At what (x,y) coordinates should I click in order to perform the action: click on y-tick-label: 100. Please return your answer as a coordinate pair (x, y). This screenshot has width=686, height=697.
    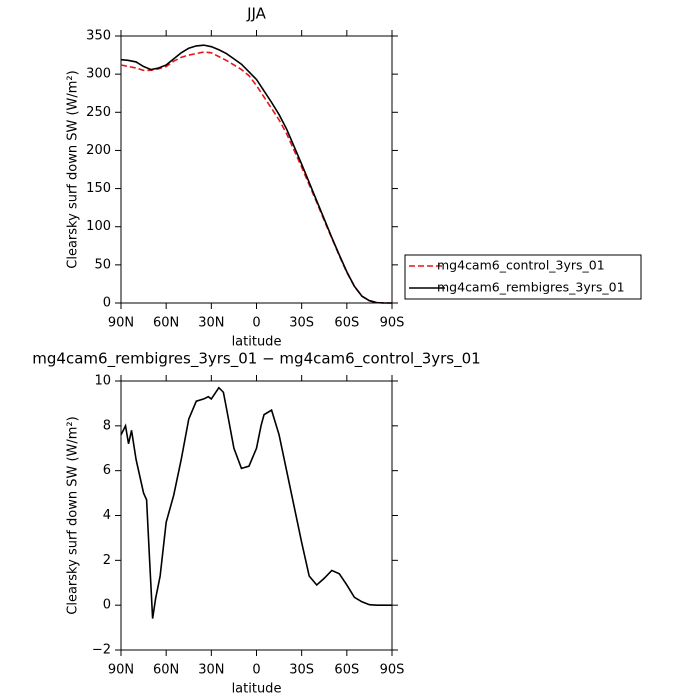
    Looking at the image, I should click on (98, 226).